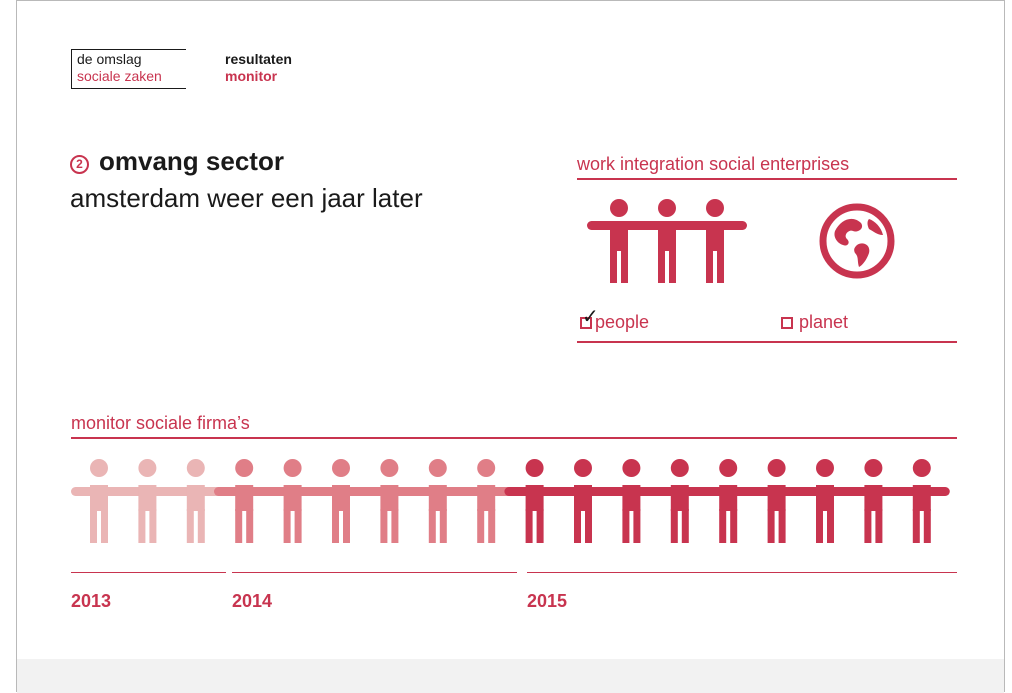 This screenshot has height=693, width=1012. Describe the element at coordinates (258, 59) in the screenshot. I see `report-line-1: resultaten` at that location.